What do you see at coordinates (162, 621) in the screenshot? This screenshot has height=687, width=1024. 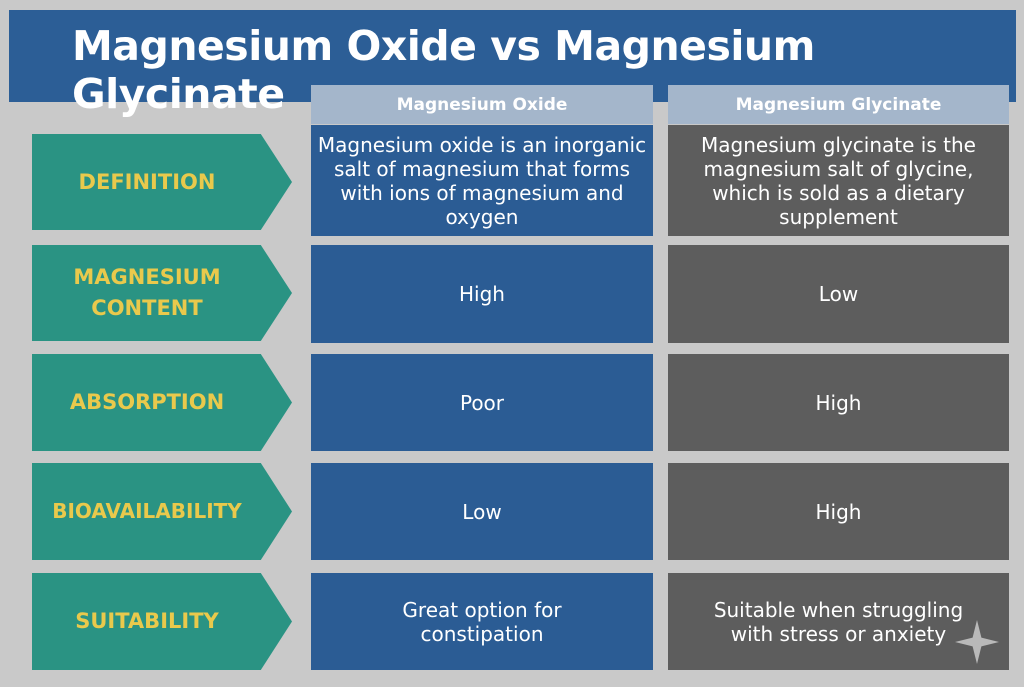 I see `row-label-suitability: SUITABILITY` at bounding box center [162, 621].